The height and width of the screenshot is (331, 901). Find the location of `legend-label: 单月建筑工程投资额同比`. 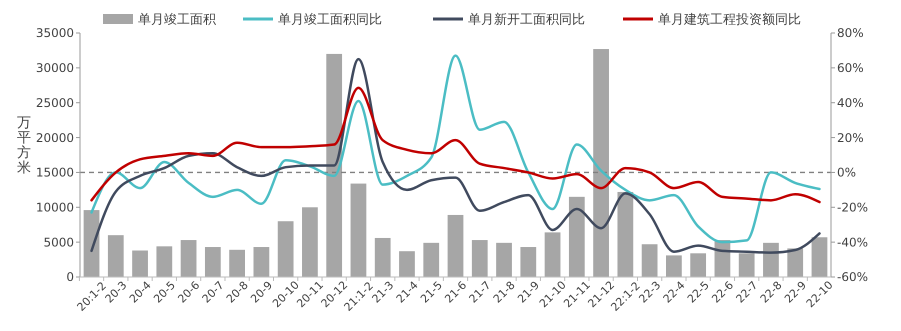

legend-label: 单月建筑工程投资额同比 is located at coordinates (729, 20).